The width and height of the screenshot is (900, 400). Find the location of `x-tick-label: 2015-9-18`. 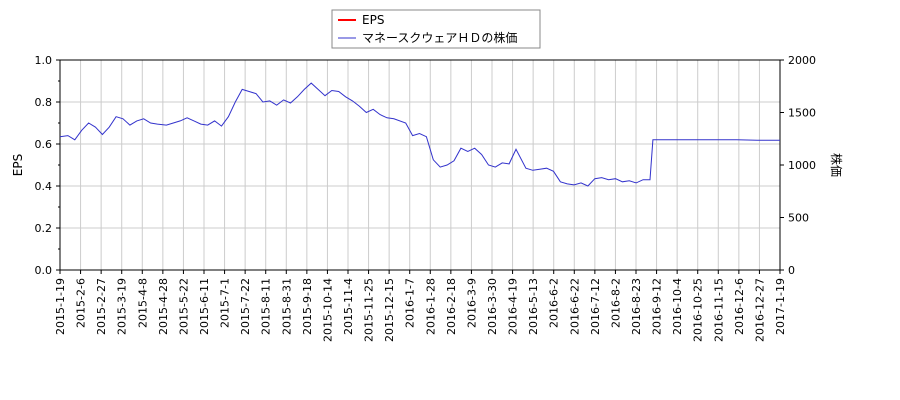

x-tick-label: 2015-9-18 is located at coordinates (307, 306).